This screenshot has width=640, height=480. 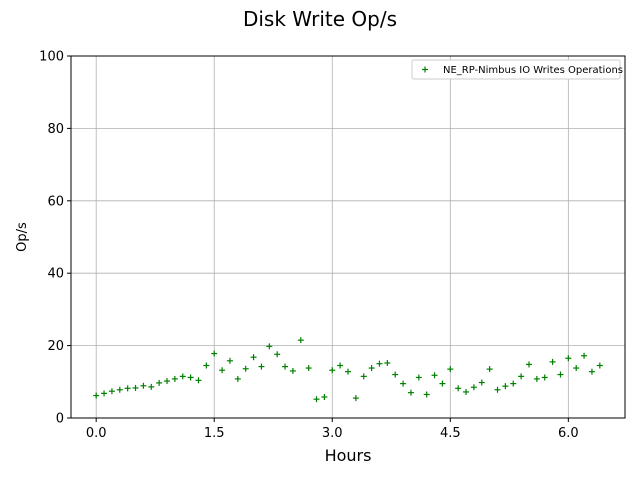 I want to click on legend: NE_RP-Nimbus IO Writes Operations, so click(x=517, y=69).